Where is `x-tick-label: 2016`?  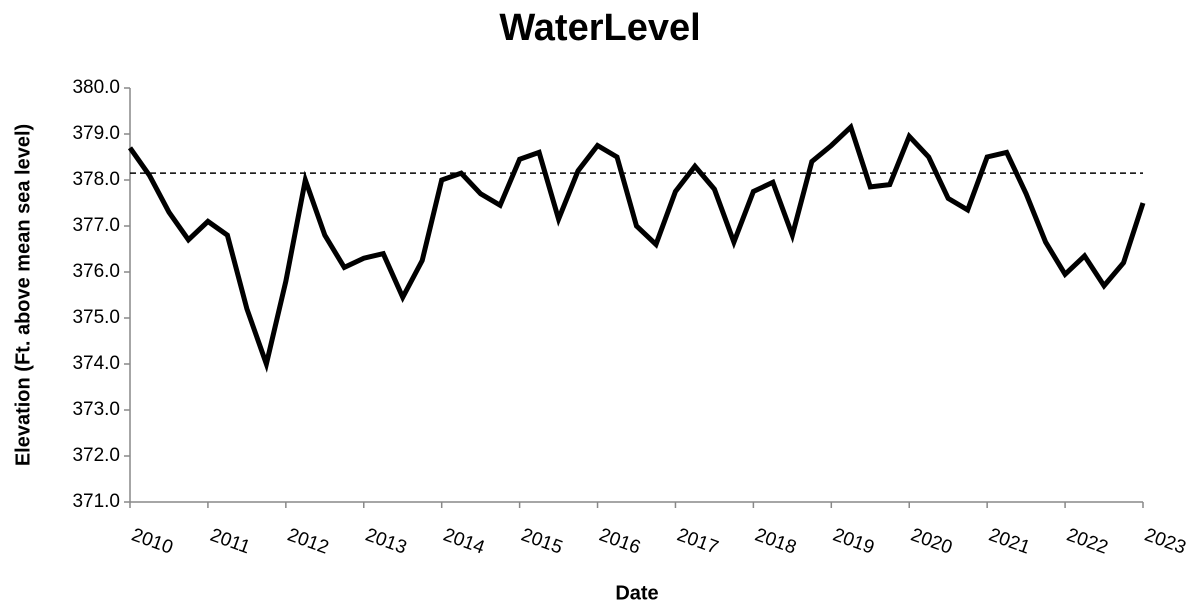 x-tick-label: 2016 is located at coordinates (619, 541).